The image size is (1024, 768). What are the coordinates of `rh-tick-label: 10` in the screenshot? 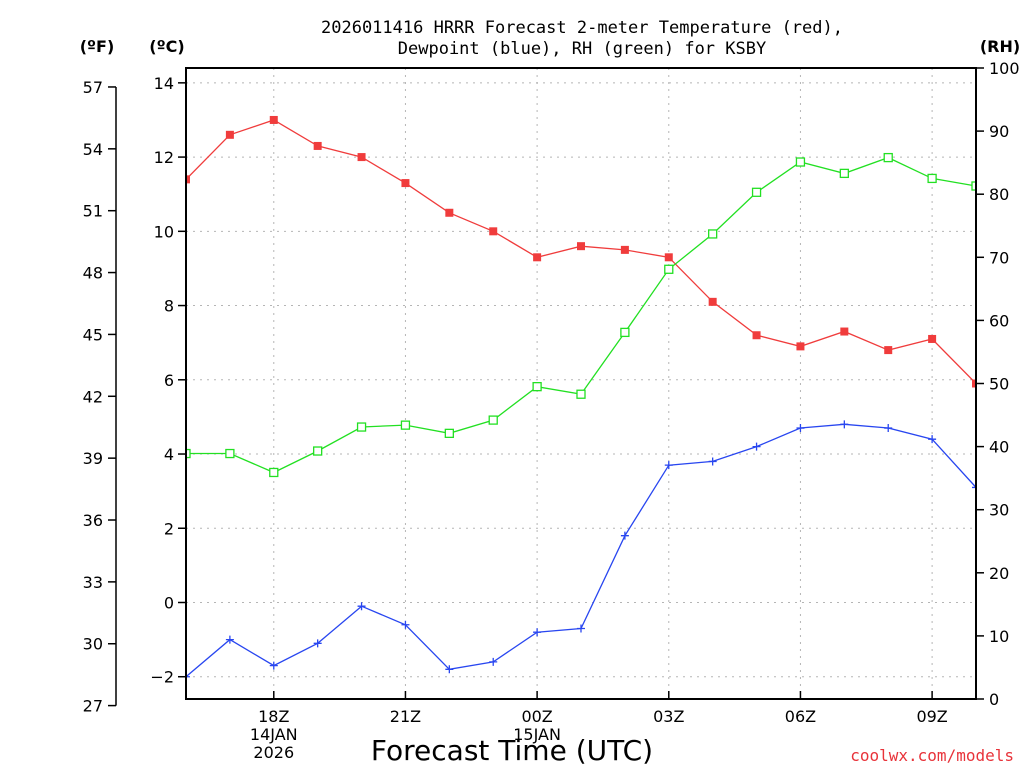 It's located at (999, 636).